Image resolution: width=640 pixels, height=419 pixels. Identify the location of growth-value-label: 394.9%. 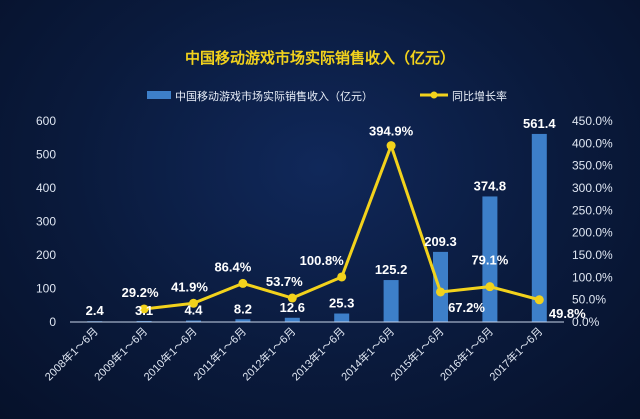
(391, 131).